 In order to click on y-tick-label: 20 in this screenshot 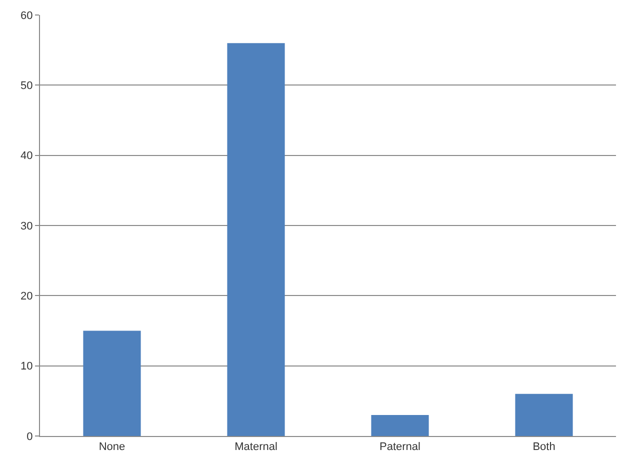, I will do `click(26, 296)`.